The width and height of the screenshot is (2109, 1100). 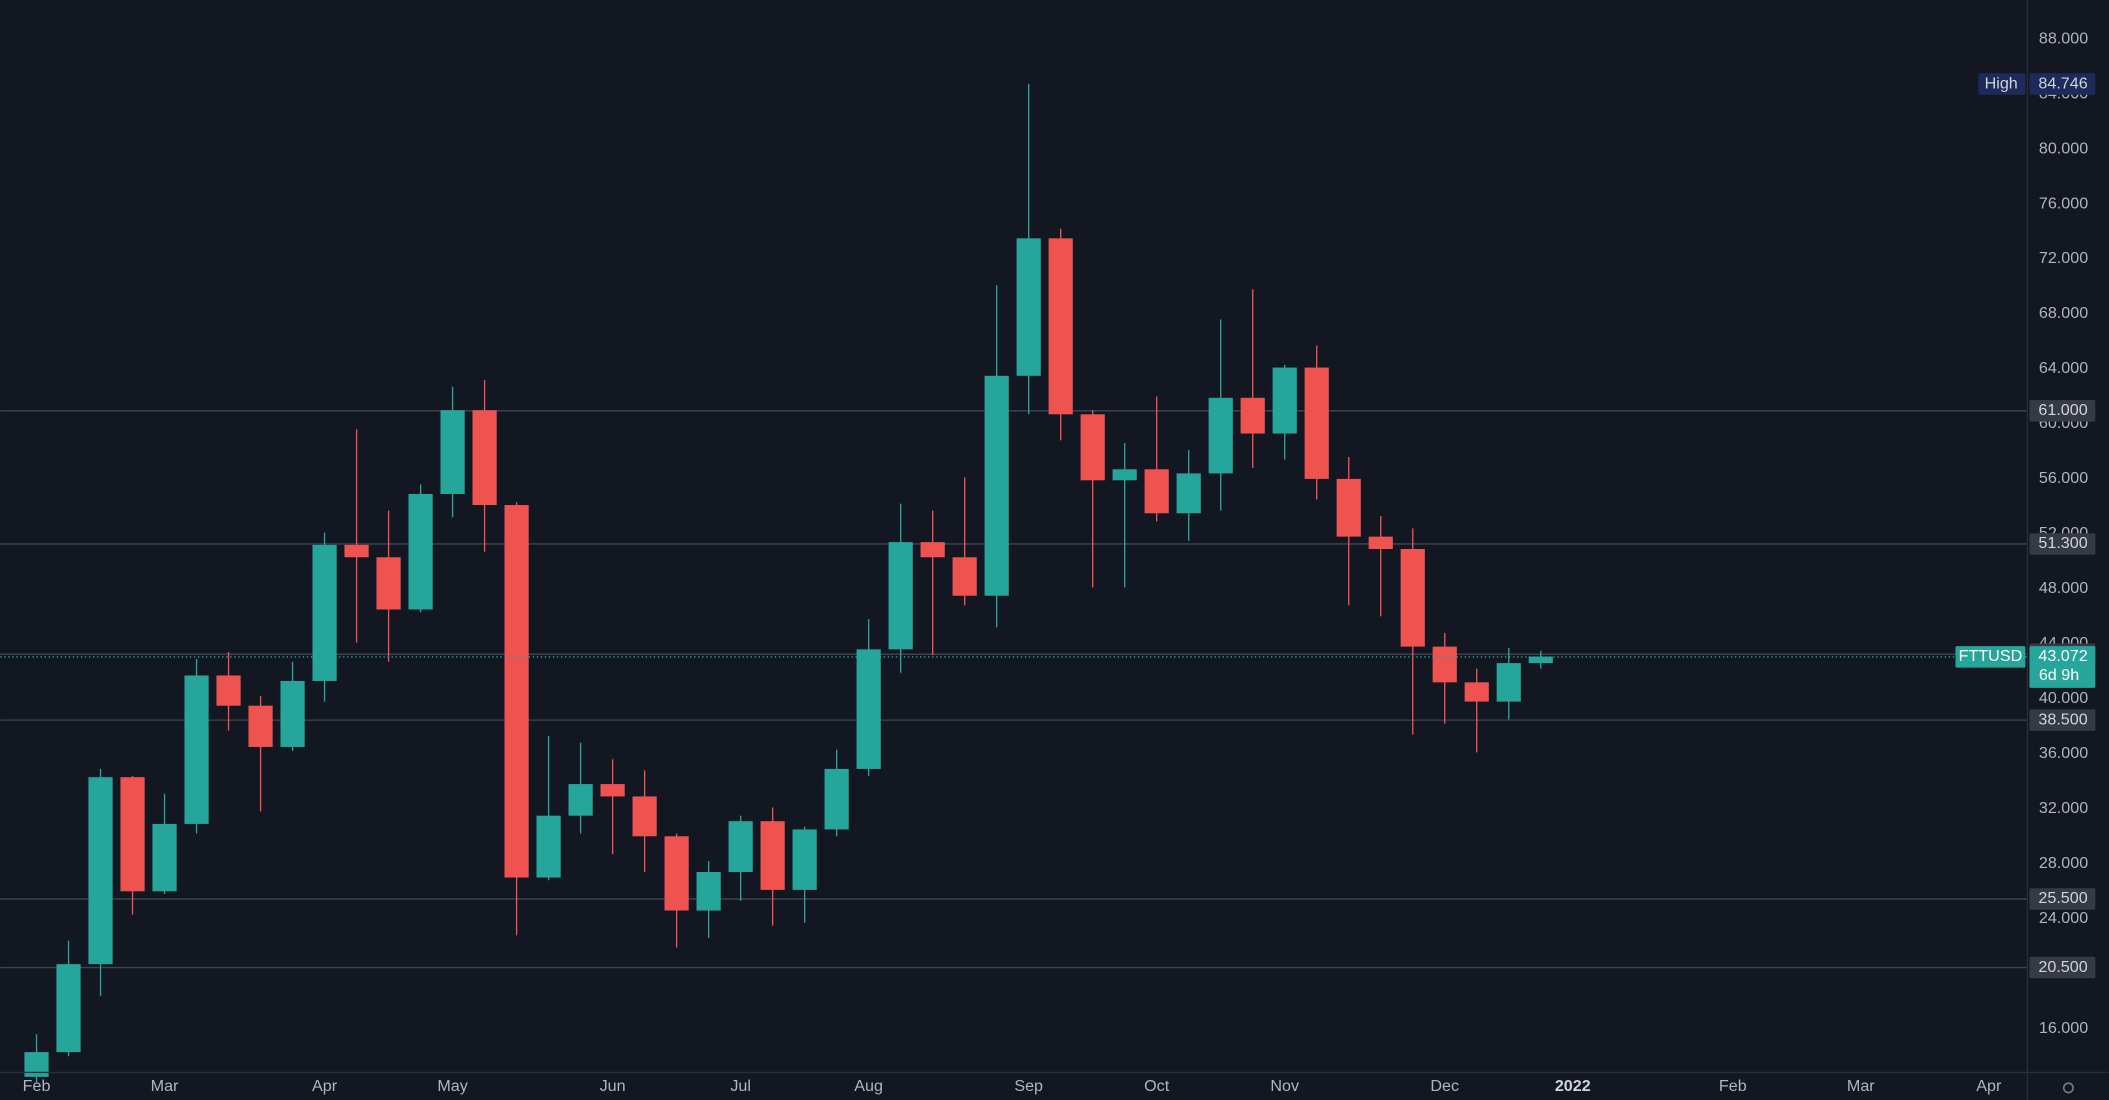 What do you see at coordinates (452, 1086) in the screenshot?
I see `x-tick-label: May` at bounding box center [452, 1086].